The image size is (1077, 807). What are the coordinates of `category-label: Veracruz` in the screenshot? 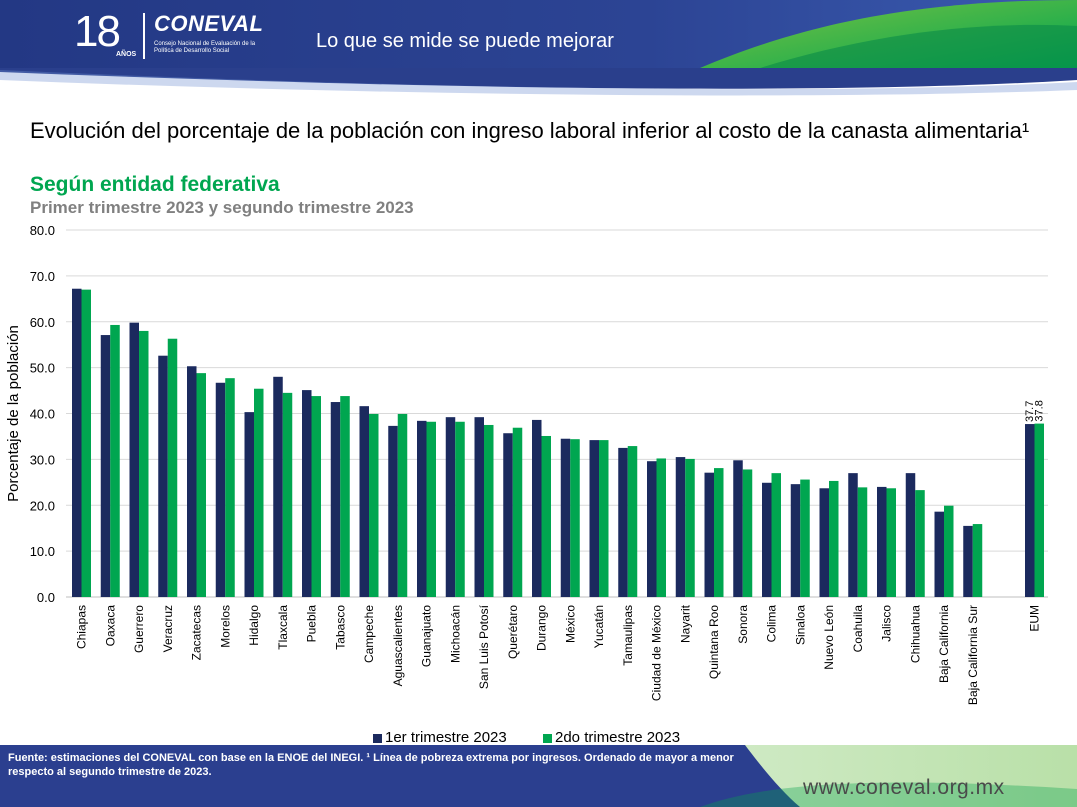 It's located at (168, 628).